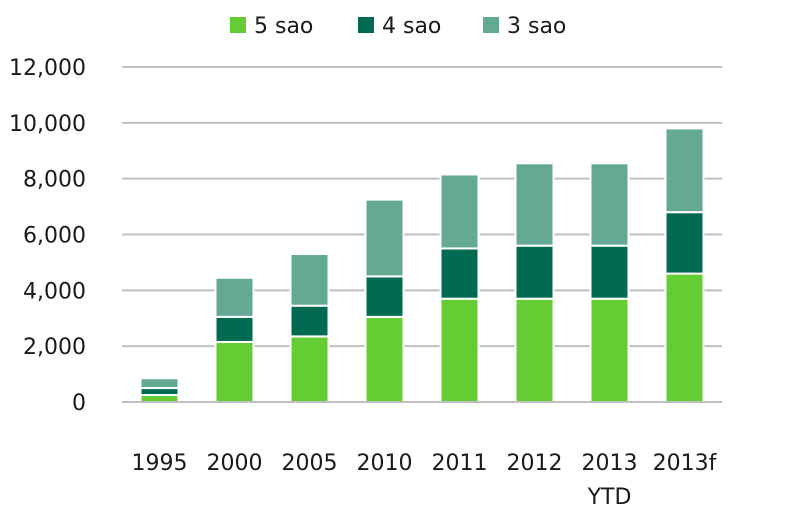  What do you see at coordinates (47, 124) in the screenshot?
I see `y-tick-label: 10,000` at bounding box center [47, 124].